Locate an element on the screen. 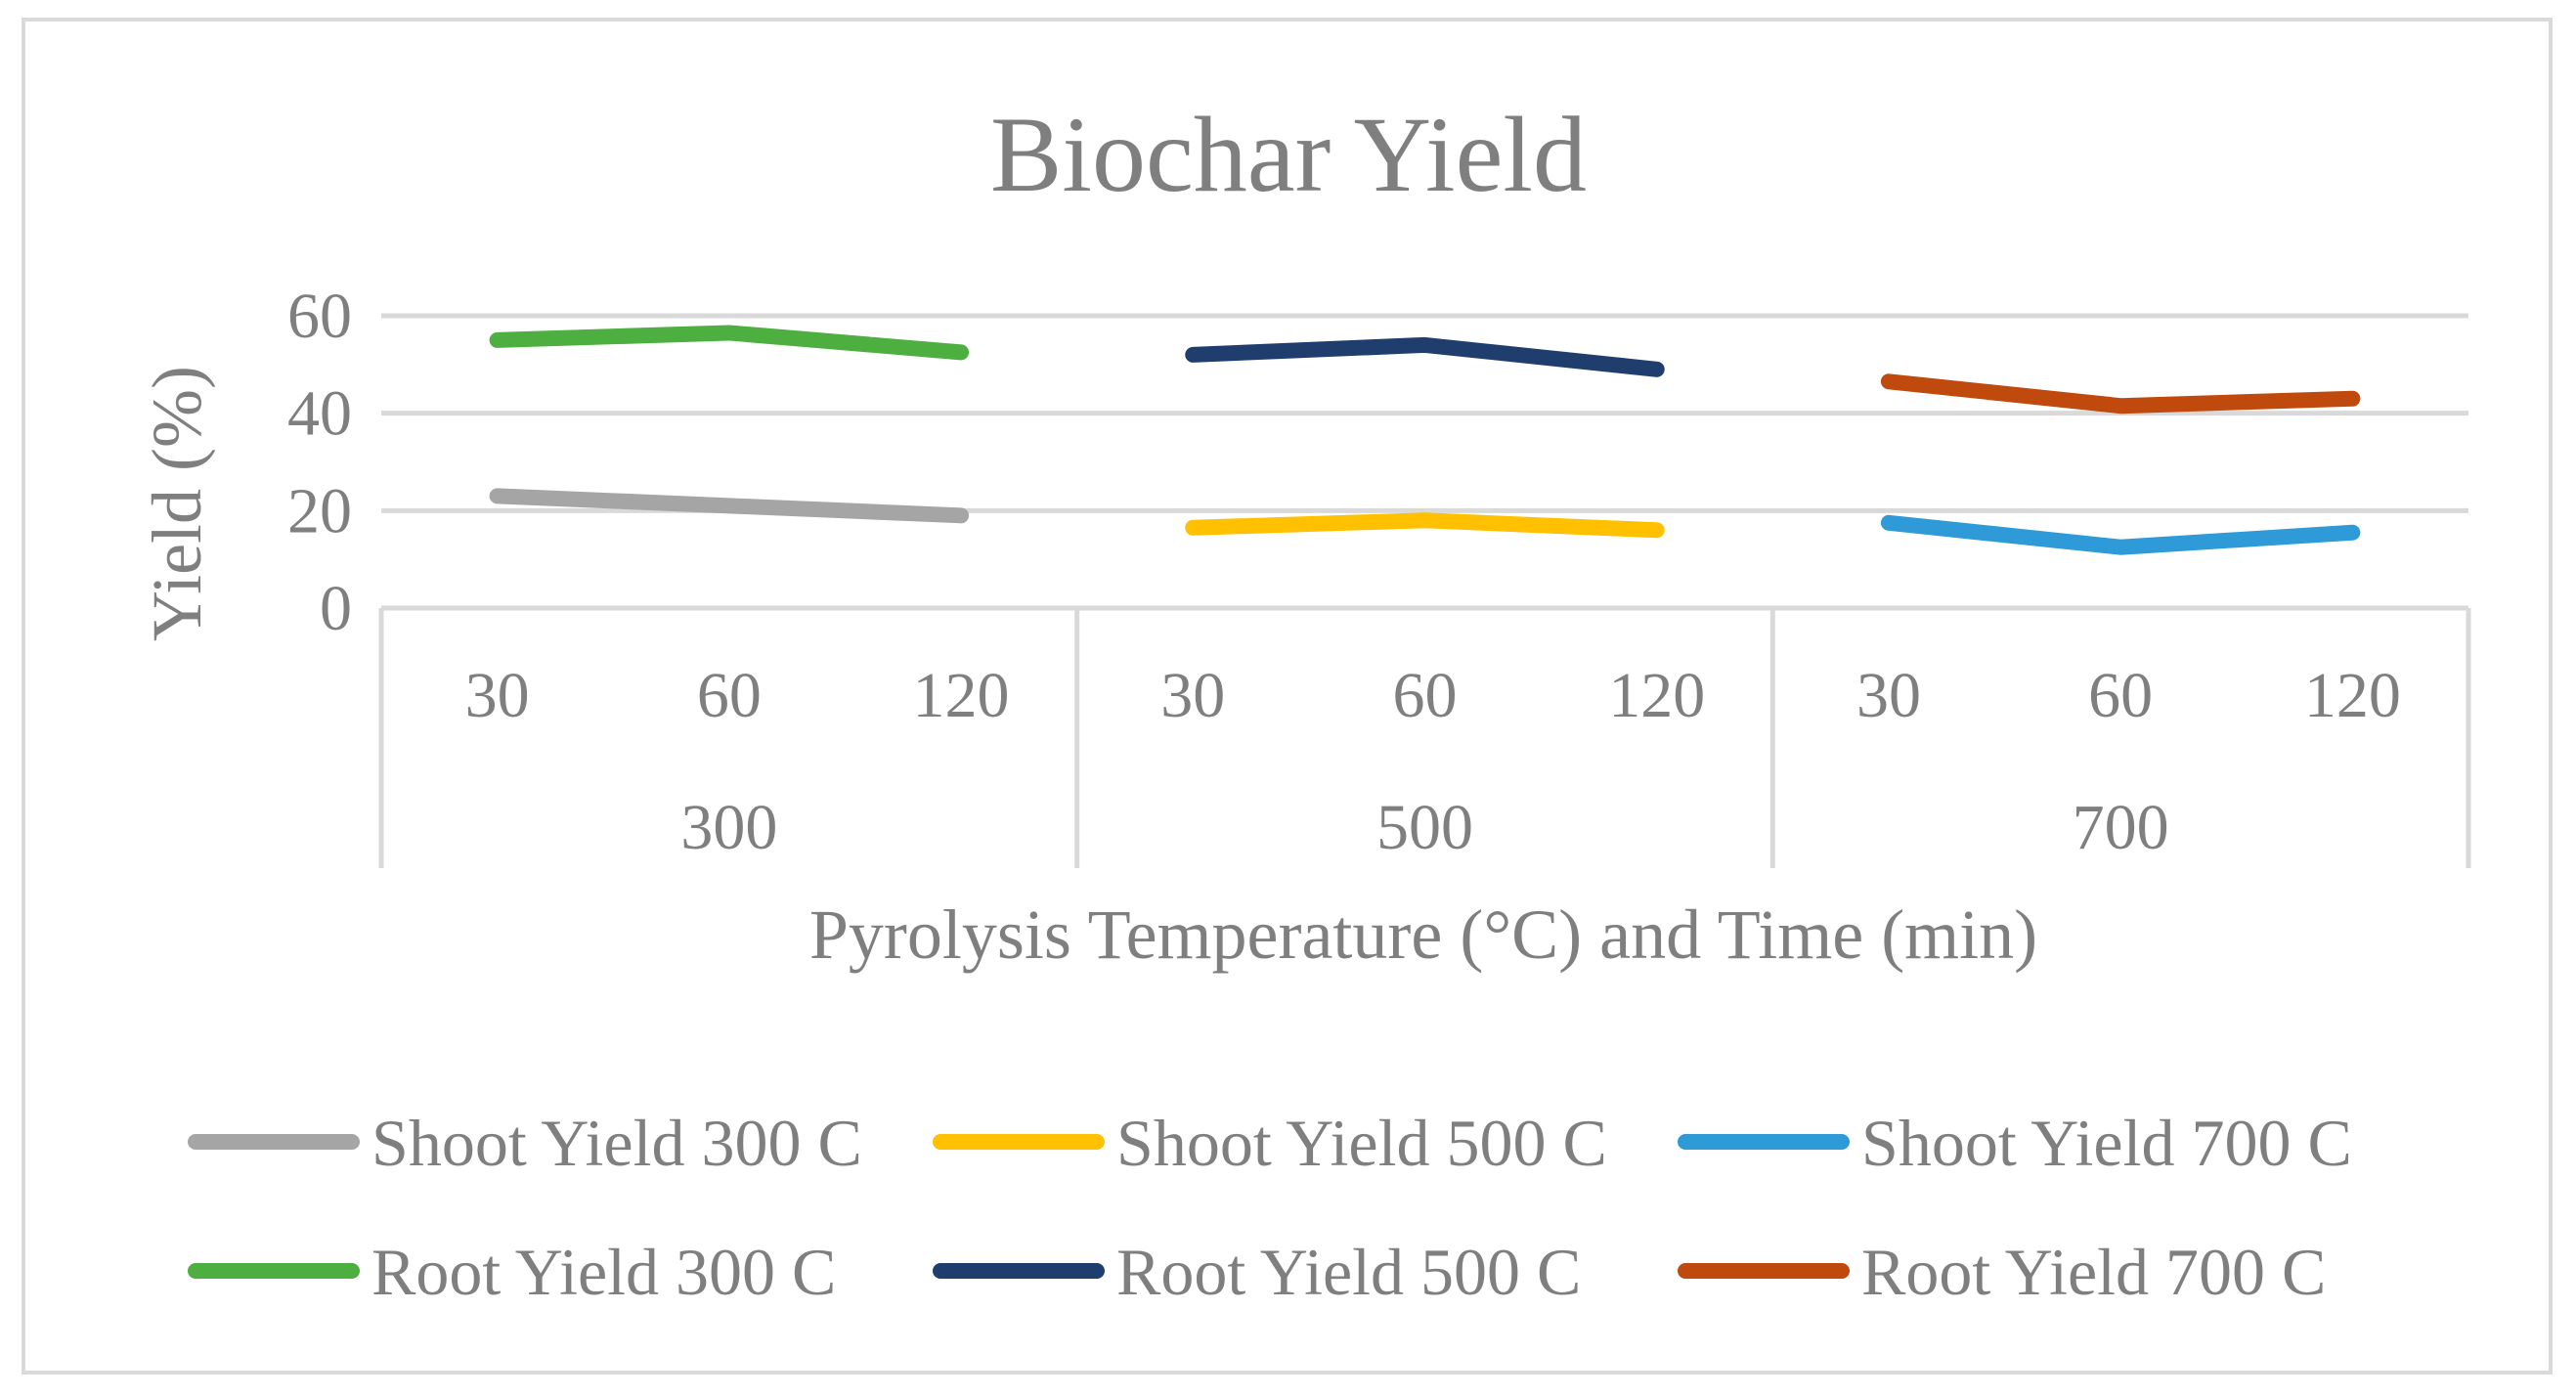  y-tick-labels: 0 20 40 60 is located at coordinates (320, 462).